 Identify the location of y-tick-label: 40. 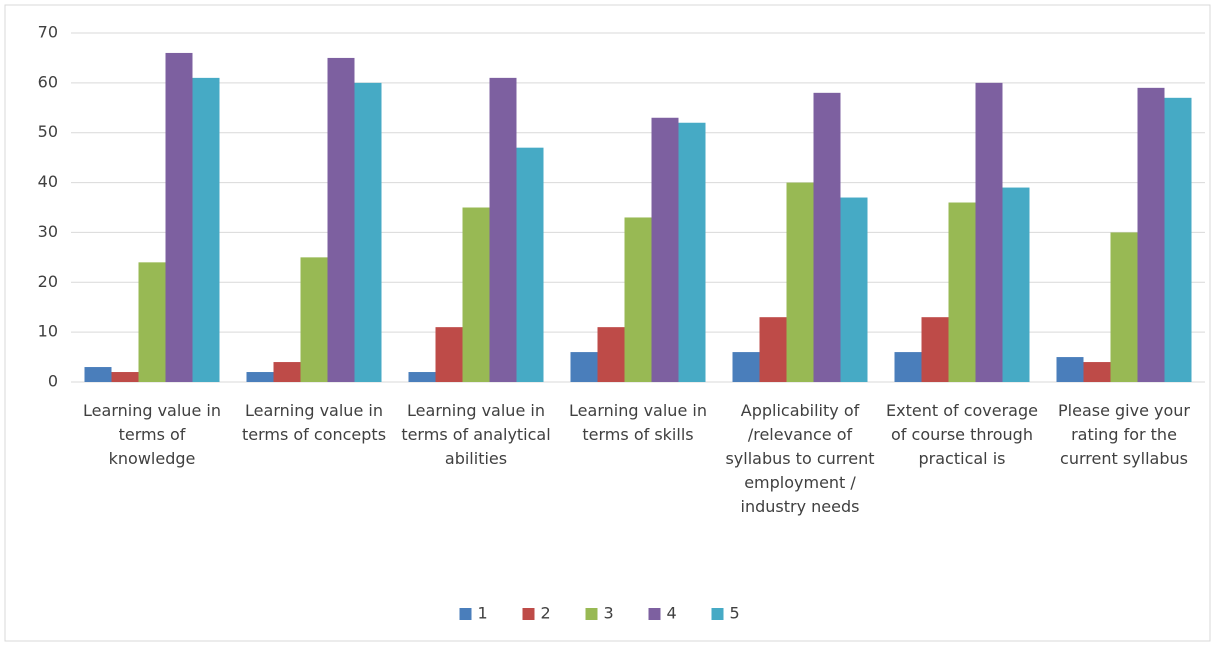
(48, 181).